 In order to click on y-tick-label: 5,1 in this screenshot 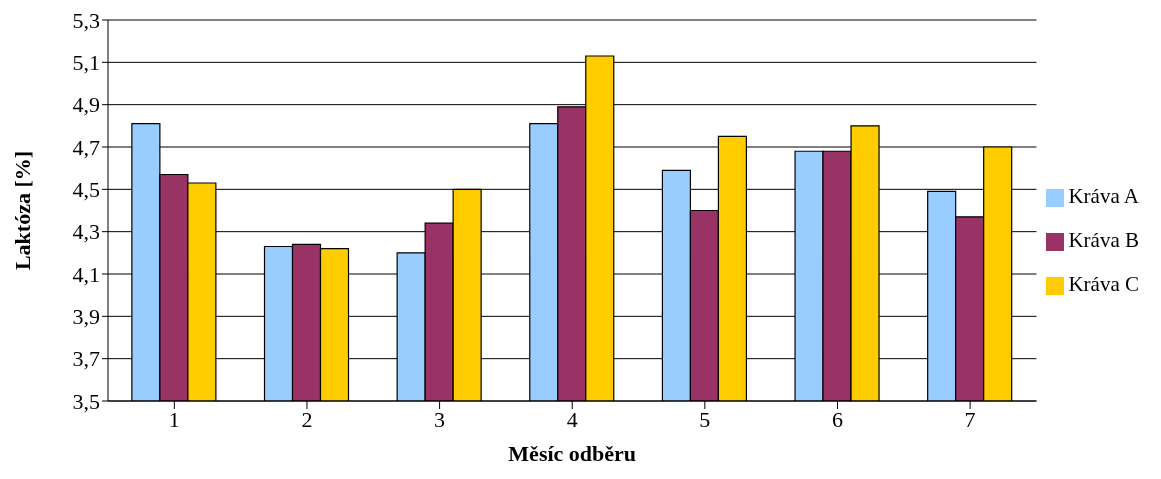, I will do `click(86, 63)`.